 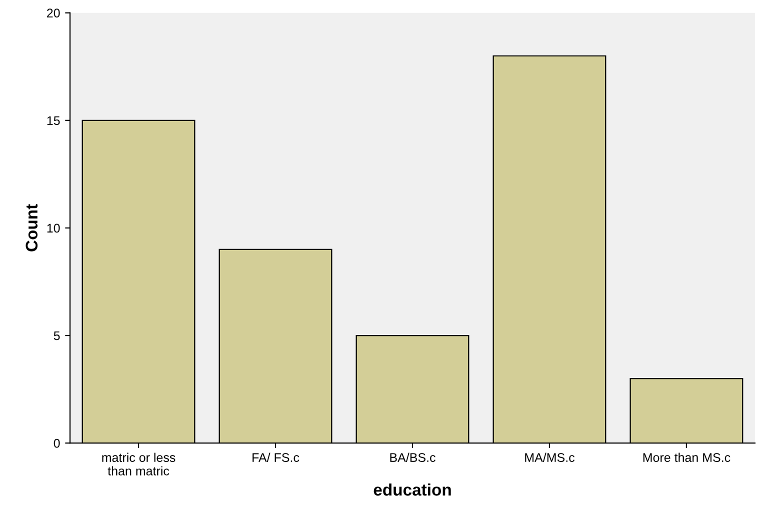 I want to click on y-tick-label: 0, so click(x=57, y=443).